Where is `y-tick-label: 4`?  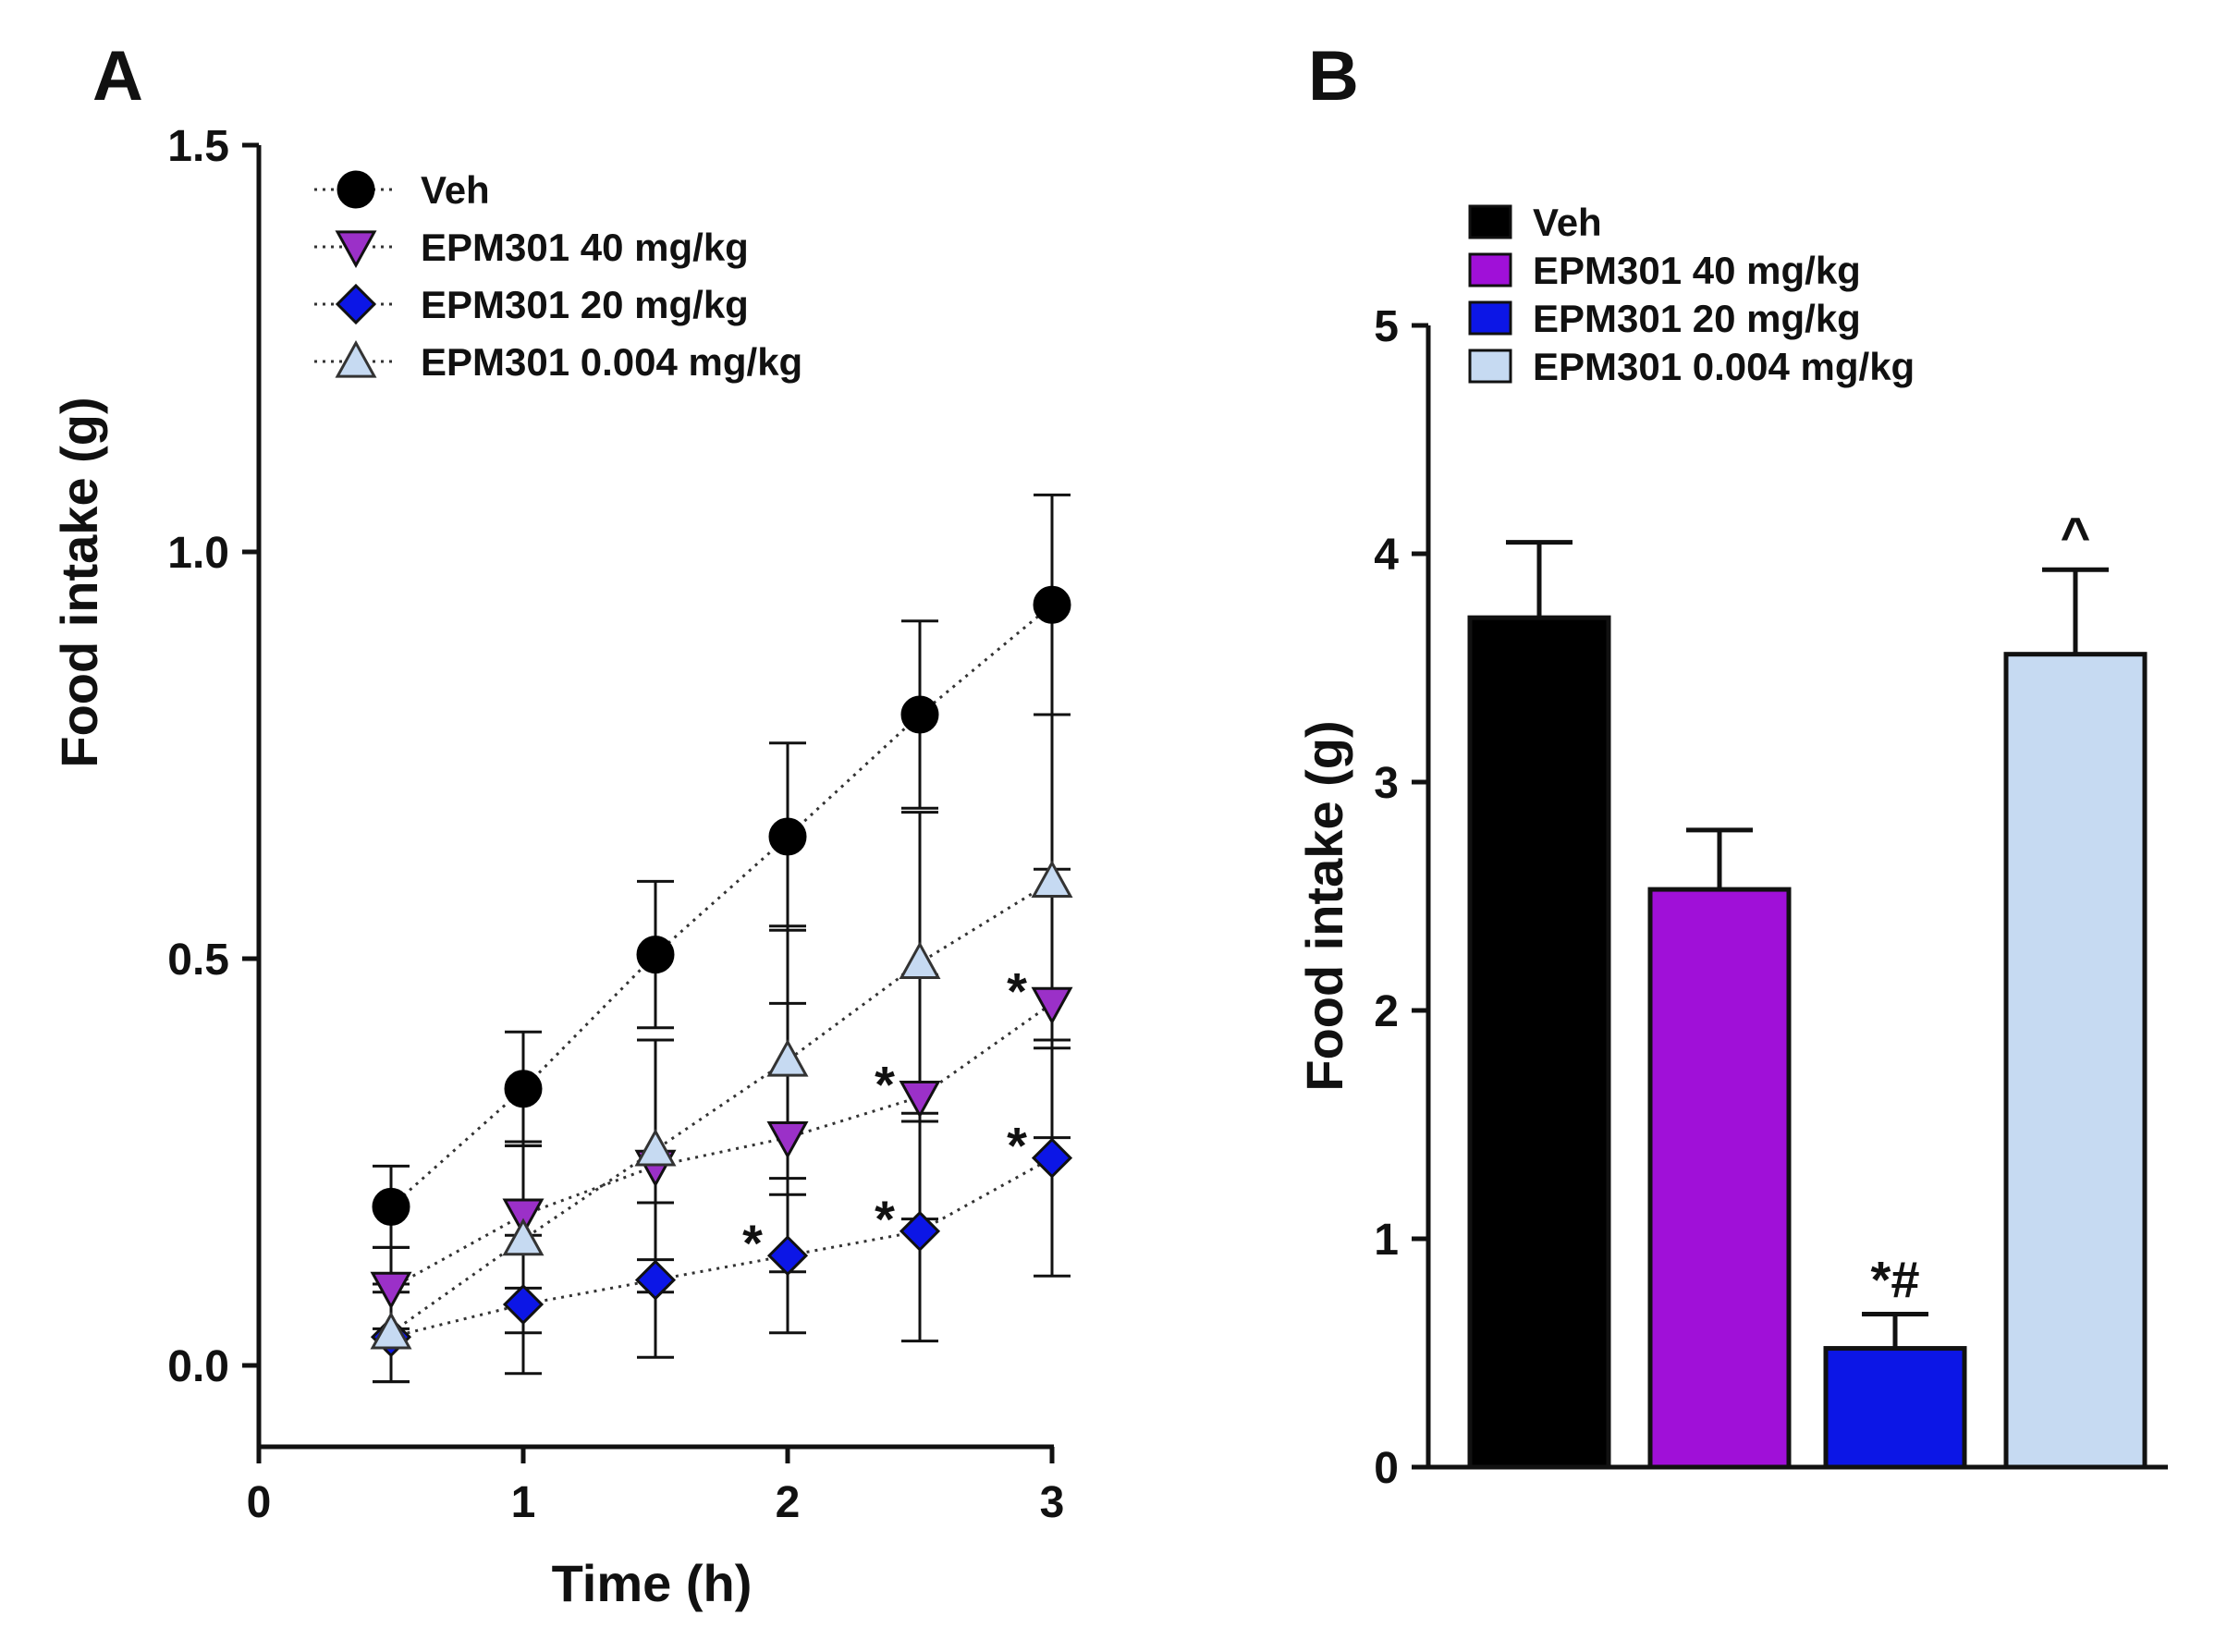 y-tick-label: 4 is located at coordinates (1386, 555).